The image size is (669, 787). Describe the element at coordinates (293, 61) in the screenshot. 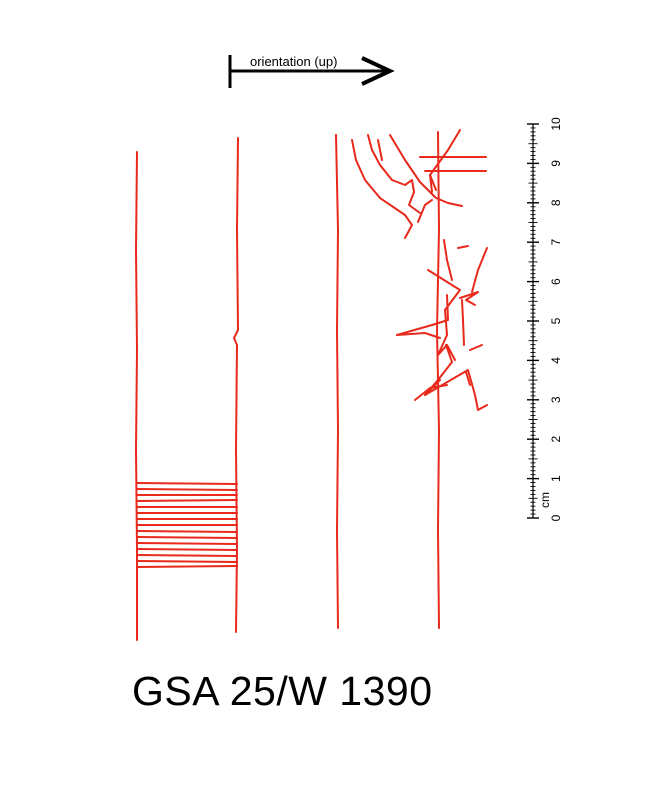

I see `orientation-label: orientation (up)` at that location.